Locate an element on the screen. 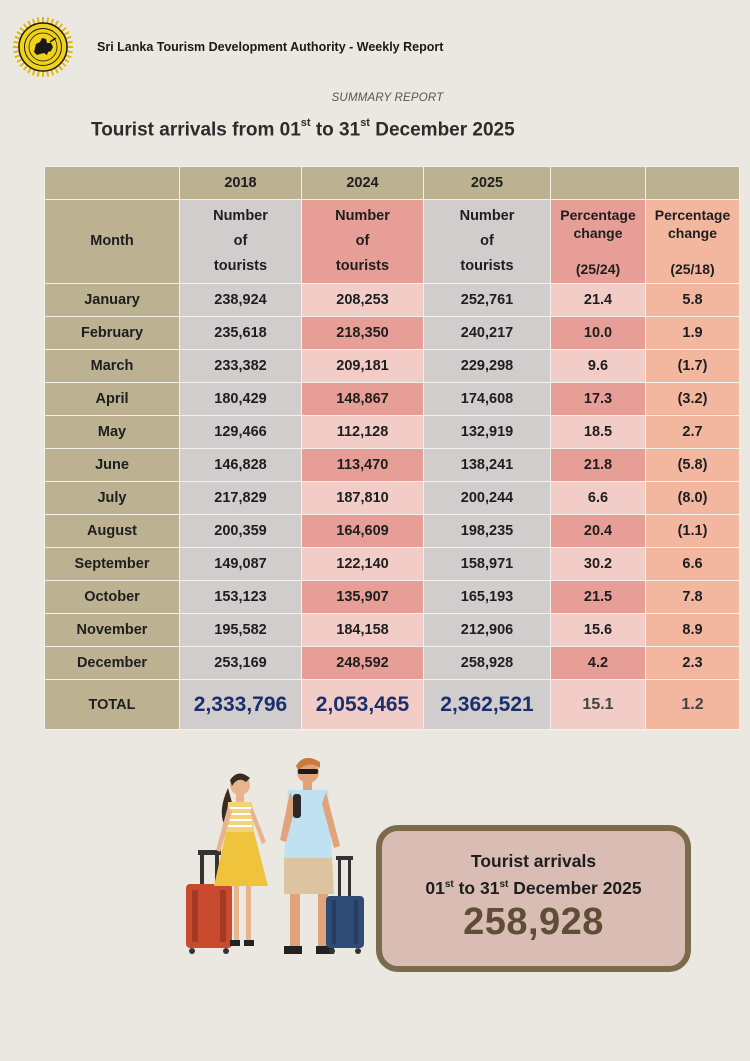  summary-value: 258,928 is located at coordinates (533, 922).